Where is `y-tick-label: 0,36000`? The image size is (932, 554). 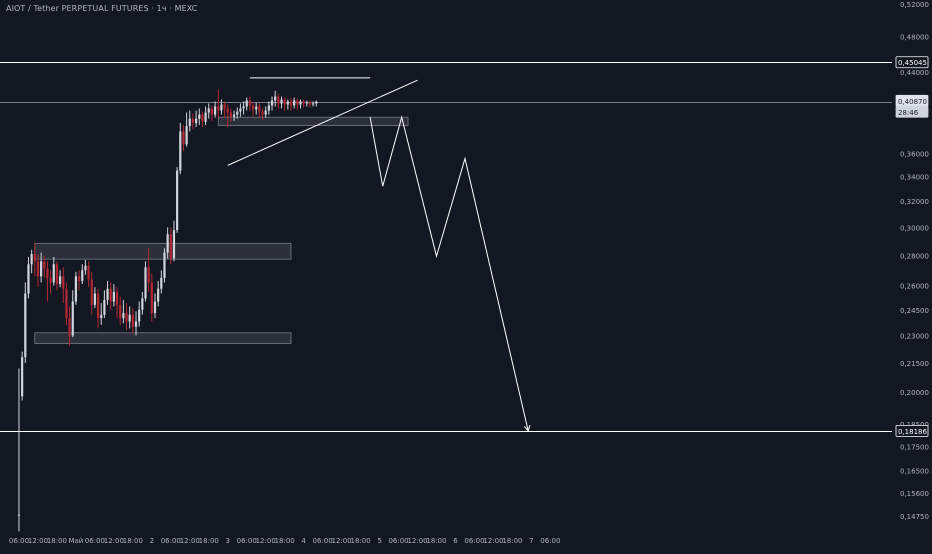 y-tick-label: 0,36000 is located at coordinates (914, 154).